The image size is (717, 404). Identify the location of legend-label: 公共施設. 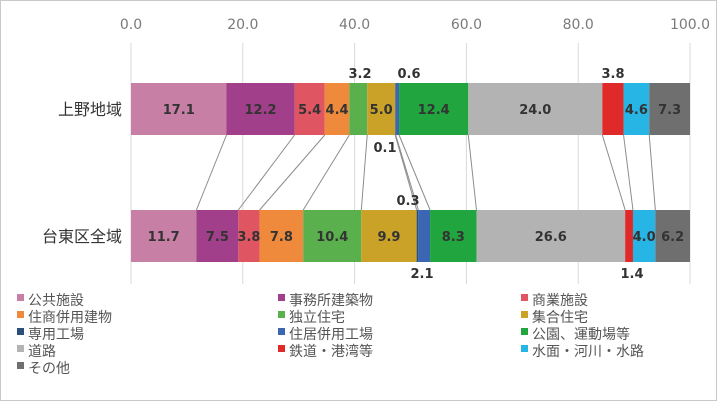
(56, 301).